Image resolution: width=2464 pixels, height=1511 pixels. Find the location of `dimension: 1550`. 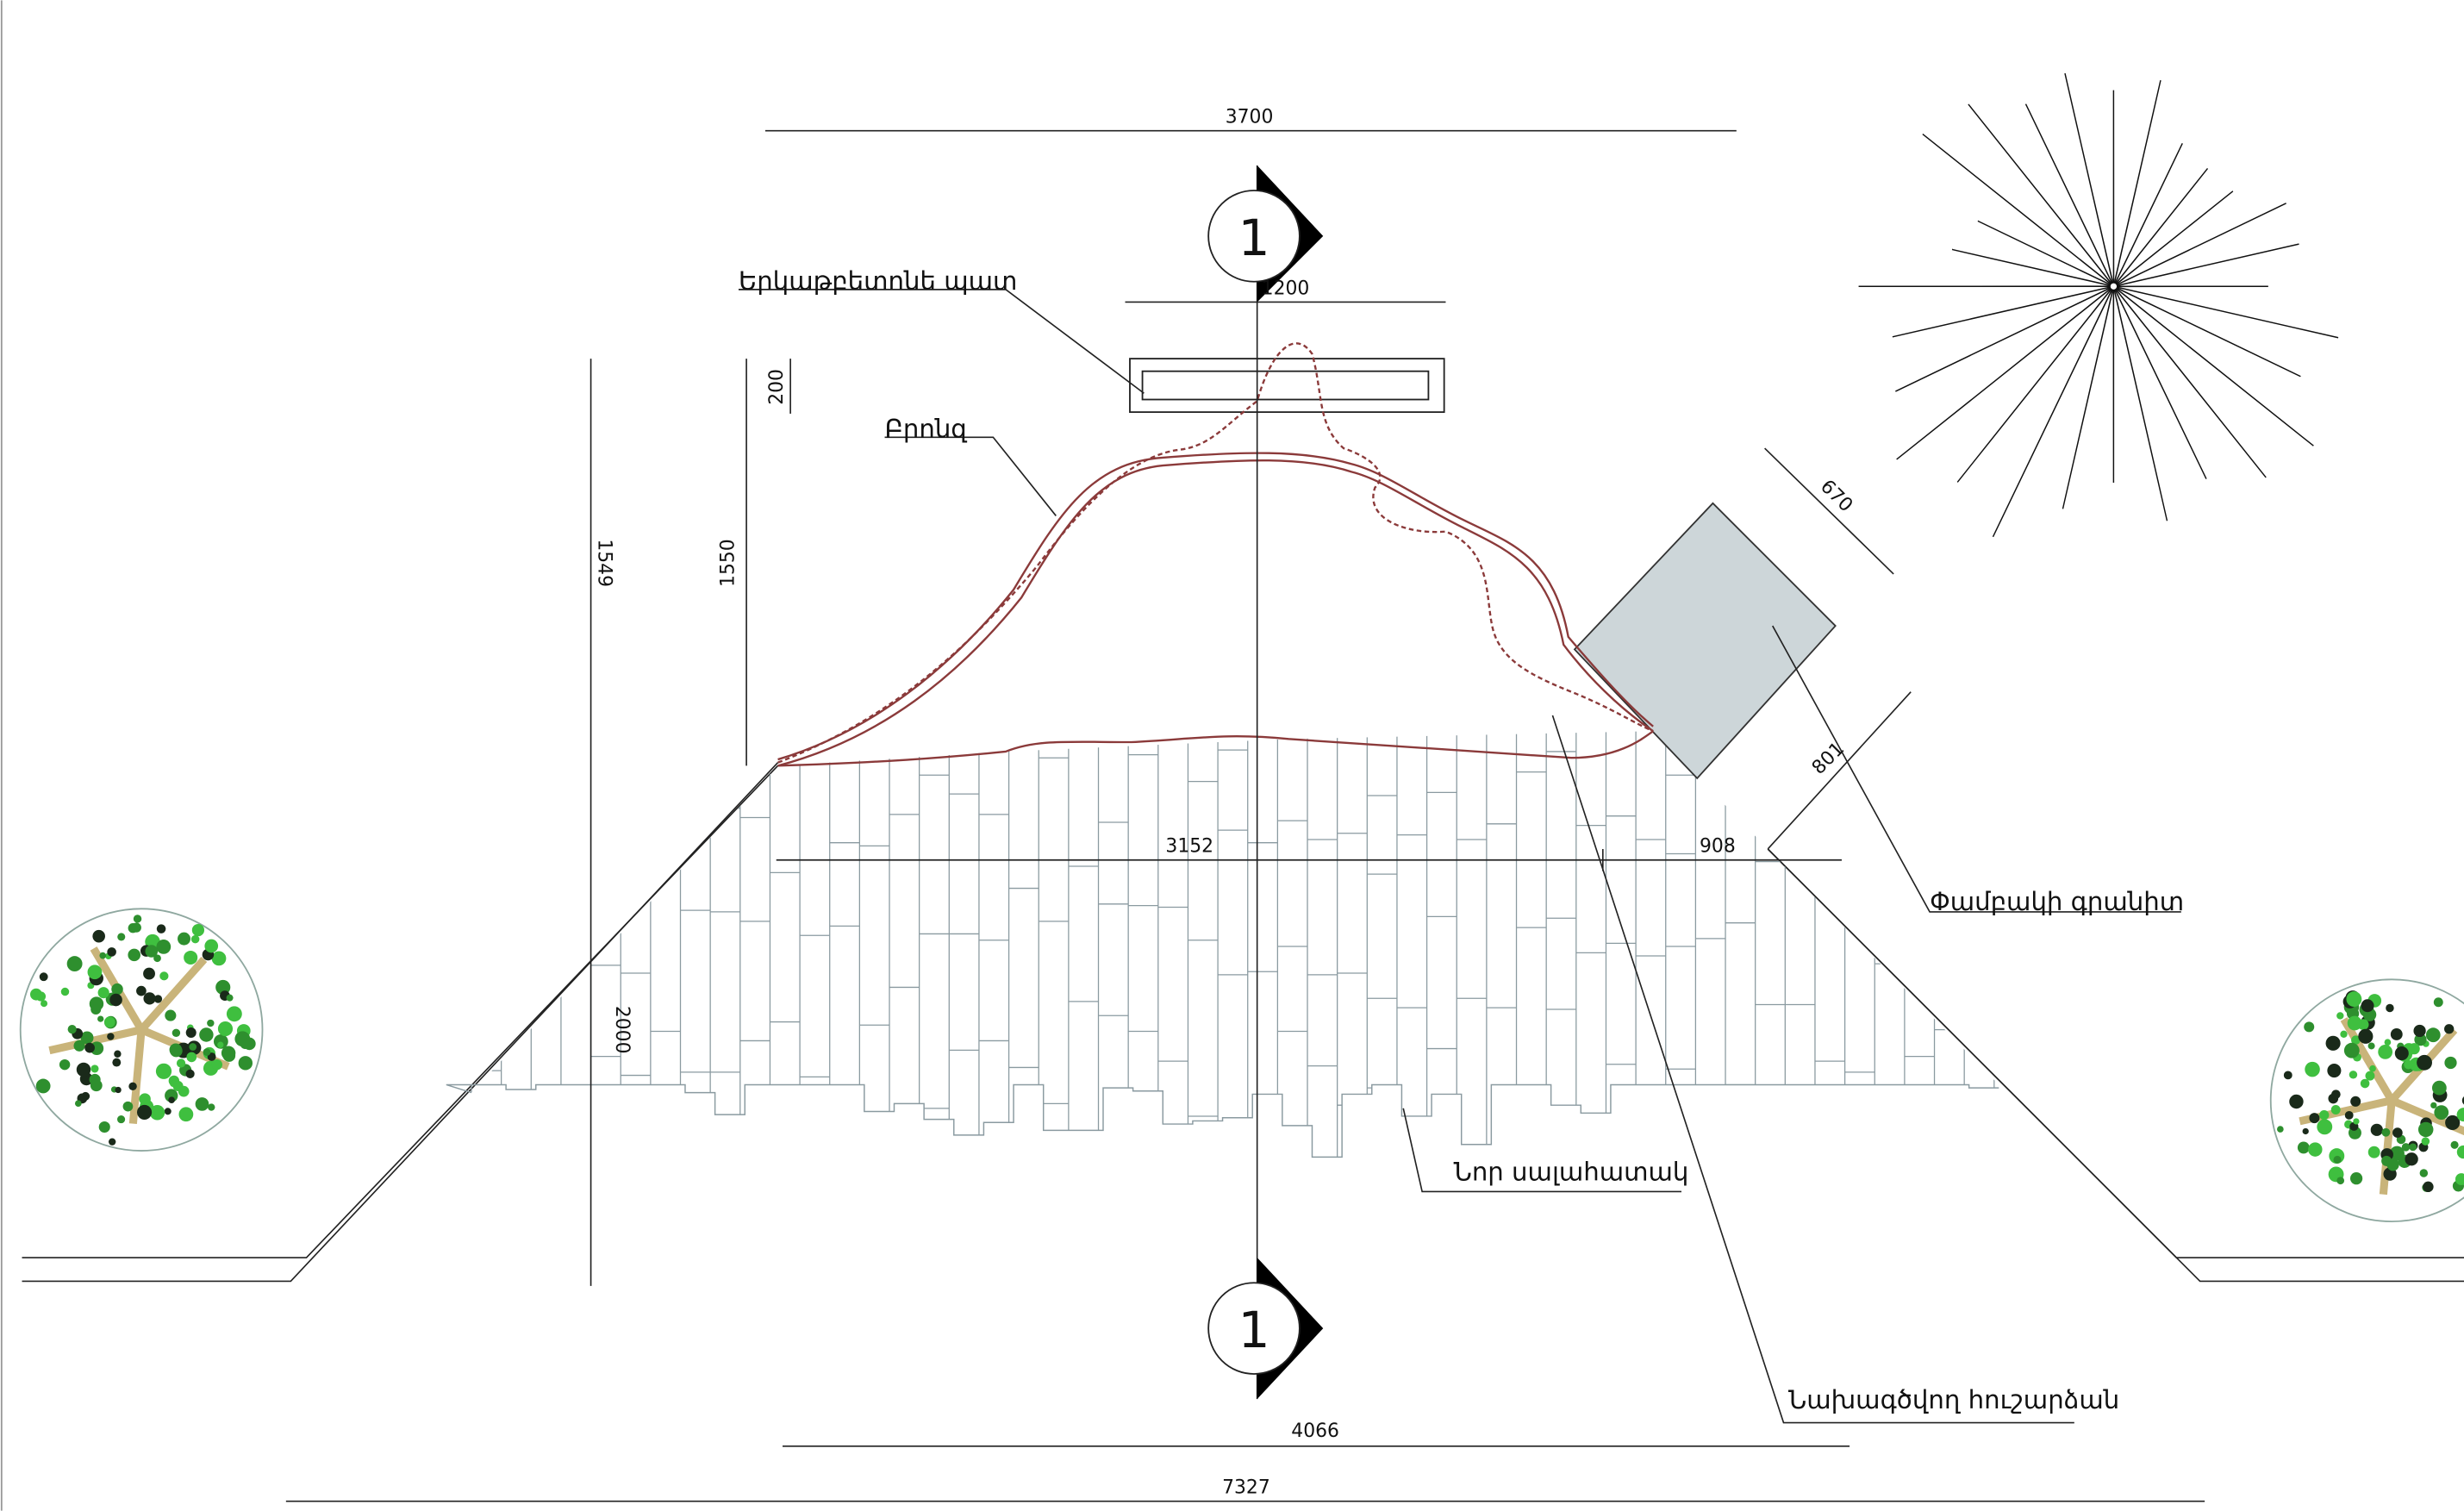

dimension: 1550 is located at coordinates (728, 563).